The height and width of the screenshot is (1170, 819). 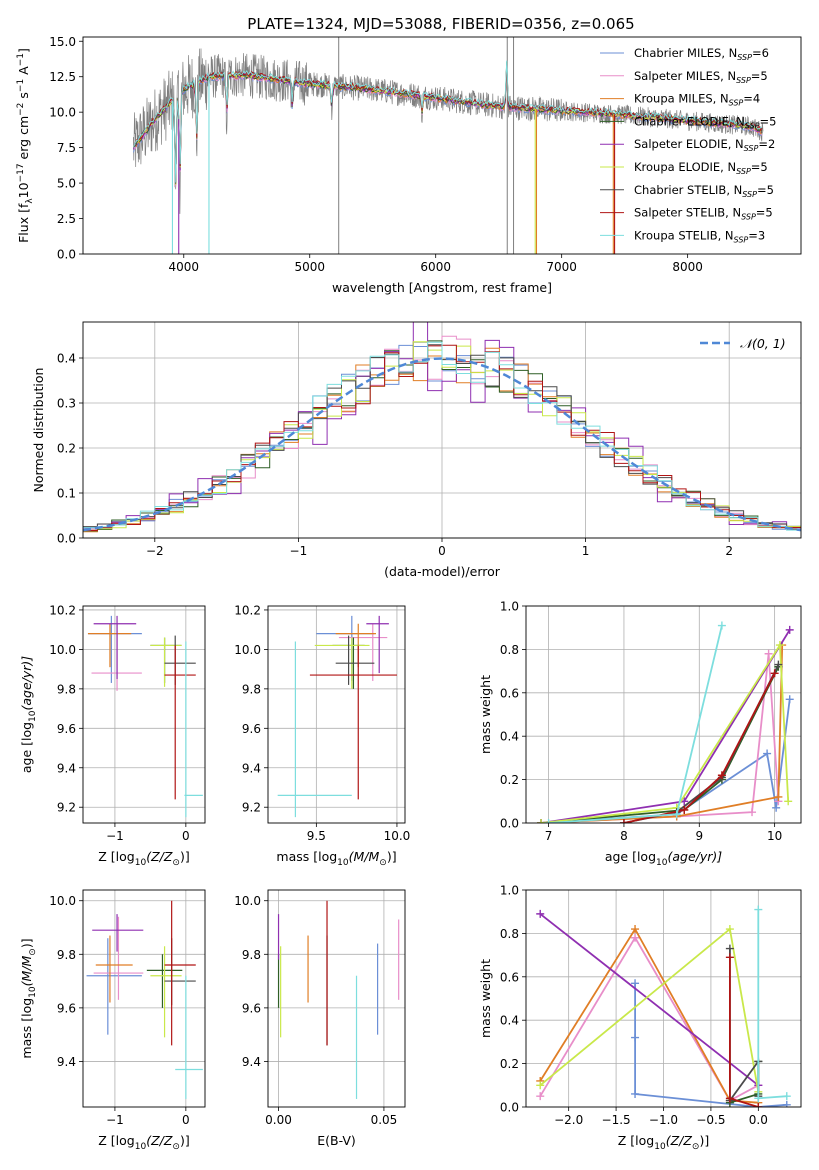 What do you see at coordinates (568, 1120) in the screenshot?
I see `x-tick-label: −2.0` at bounding box center [568, 1120].